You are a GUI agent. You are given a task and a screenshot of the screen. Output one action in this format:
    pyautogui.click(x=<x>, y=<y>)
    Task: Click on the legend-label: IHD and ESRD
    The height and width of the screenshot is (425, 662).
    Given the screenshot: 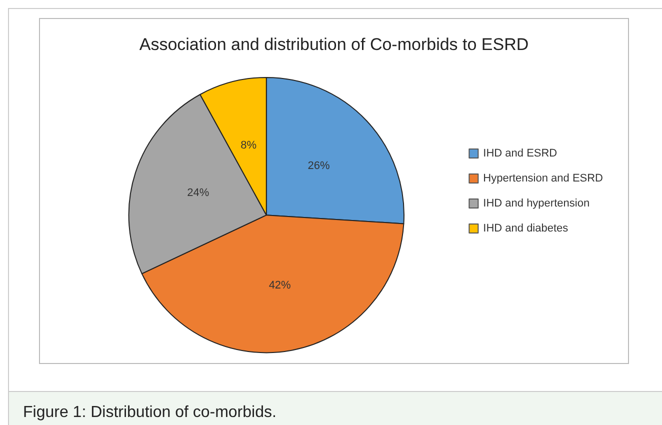 What is the action you would take?
    pyautogui.click(x=520, y=154)
    